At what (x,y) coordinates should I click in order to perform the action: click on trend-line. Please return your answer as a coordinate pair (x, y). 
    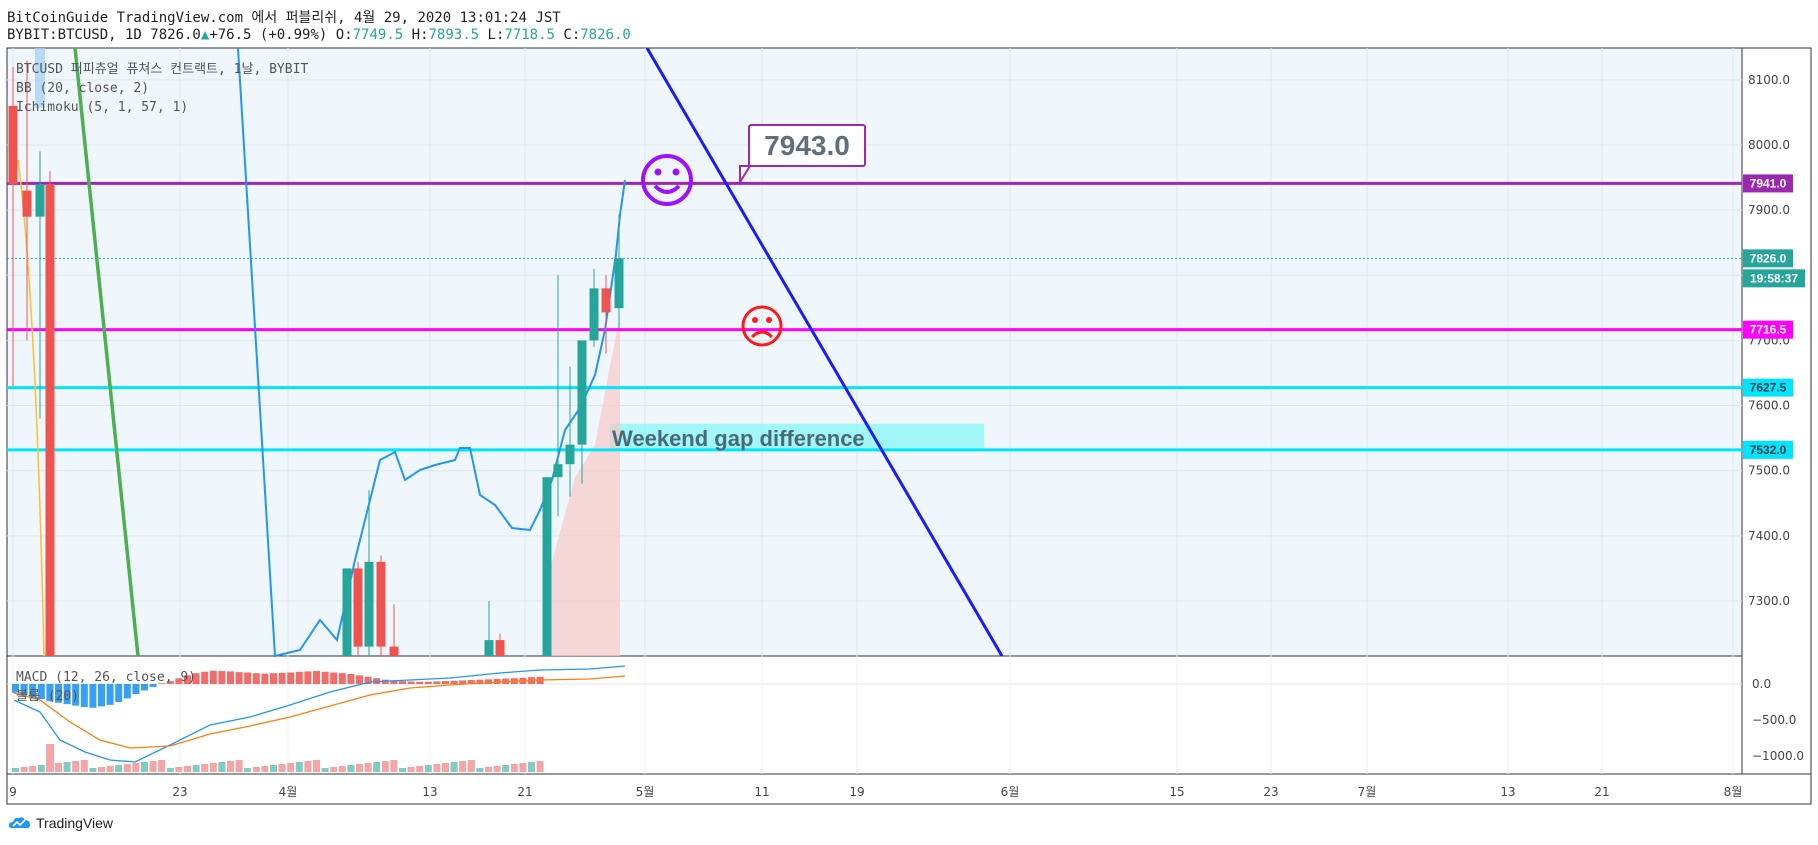
    Looking at the image, I should click on (824, 352).